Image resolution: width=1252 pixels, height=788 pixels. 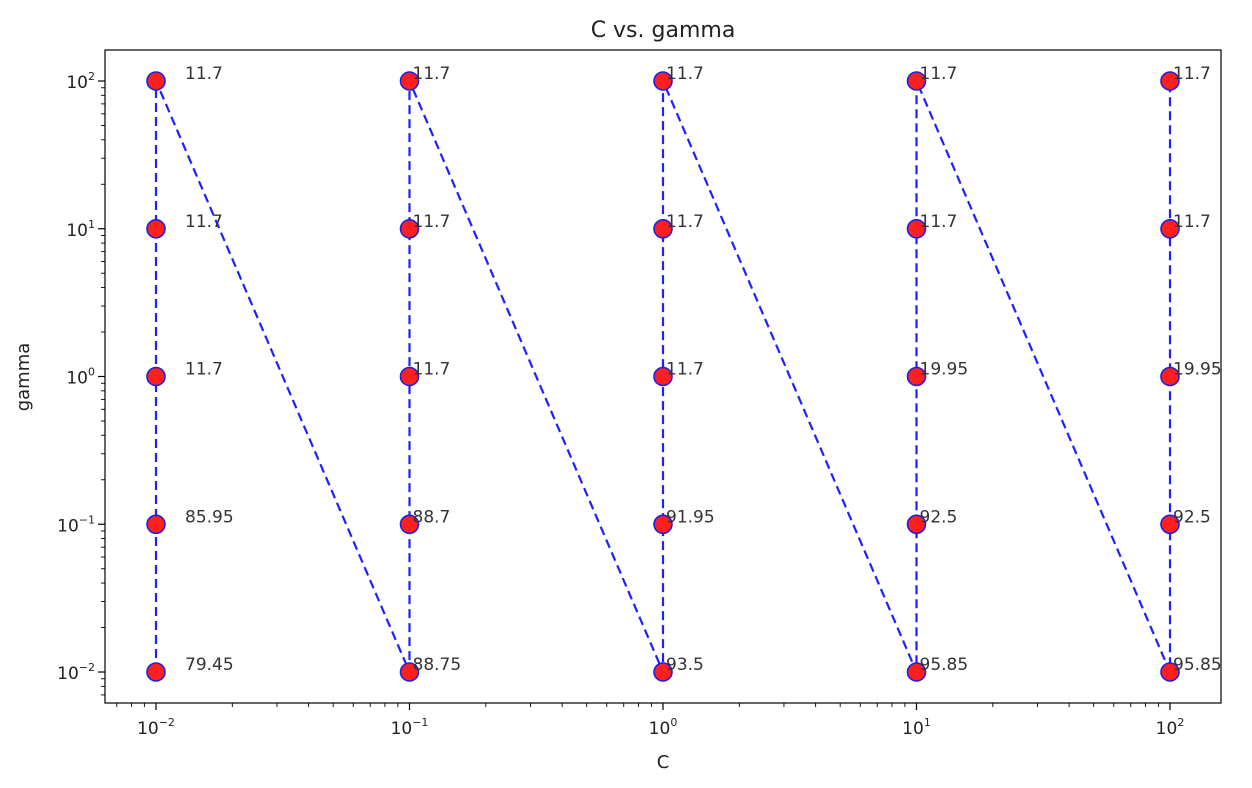 What do you see at coordinates (663, 762) in the screenshot?
I see `x-axis-label: C` at bounding box center [663, 762].